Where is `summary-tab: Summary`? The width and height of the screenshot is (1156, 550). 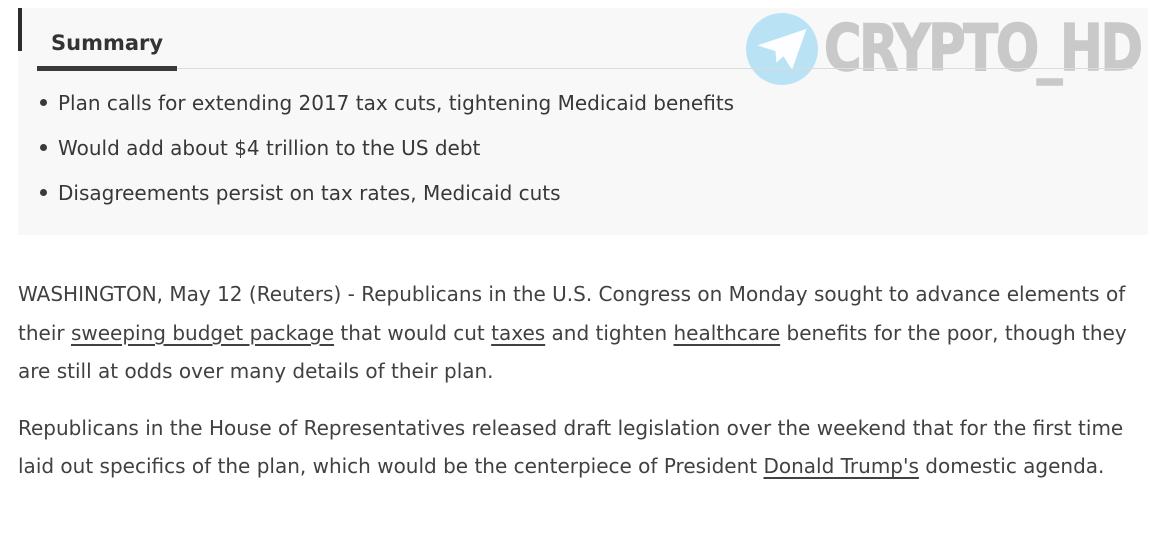
summary-tab: Summary is located at coordinates (107, 50).